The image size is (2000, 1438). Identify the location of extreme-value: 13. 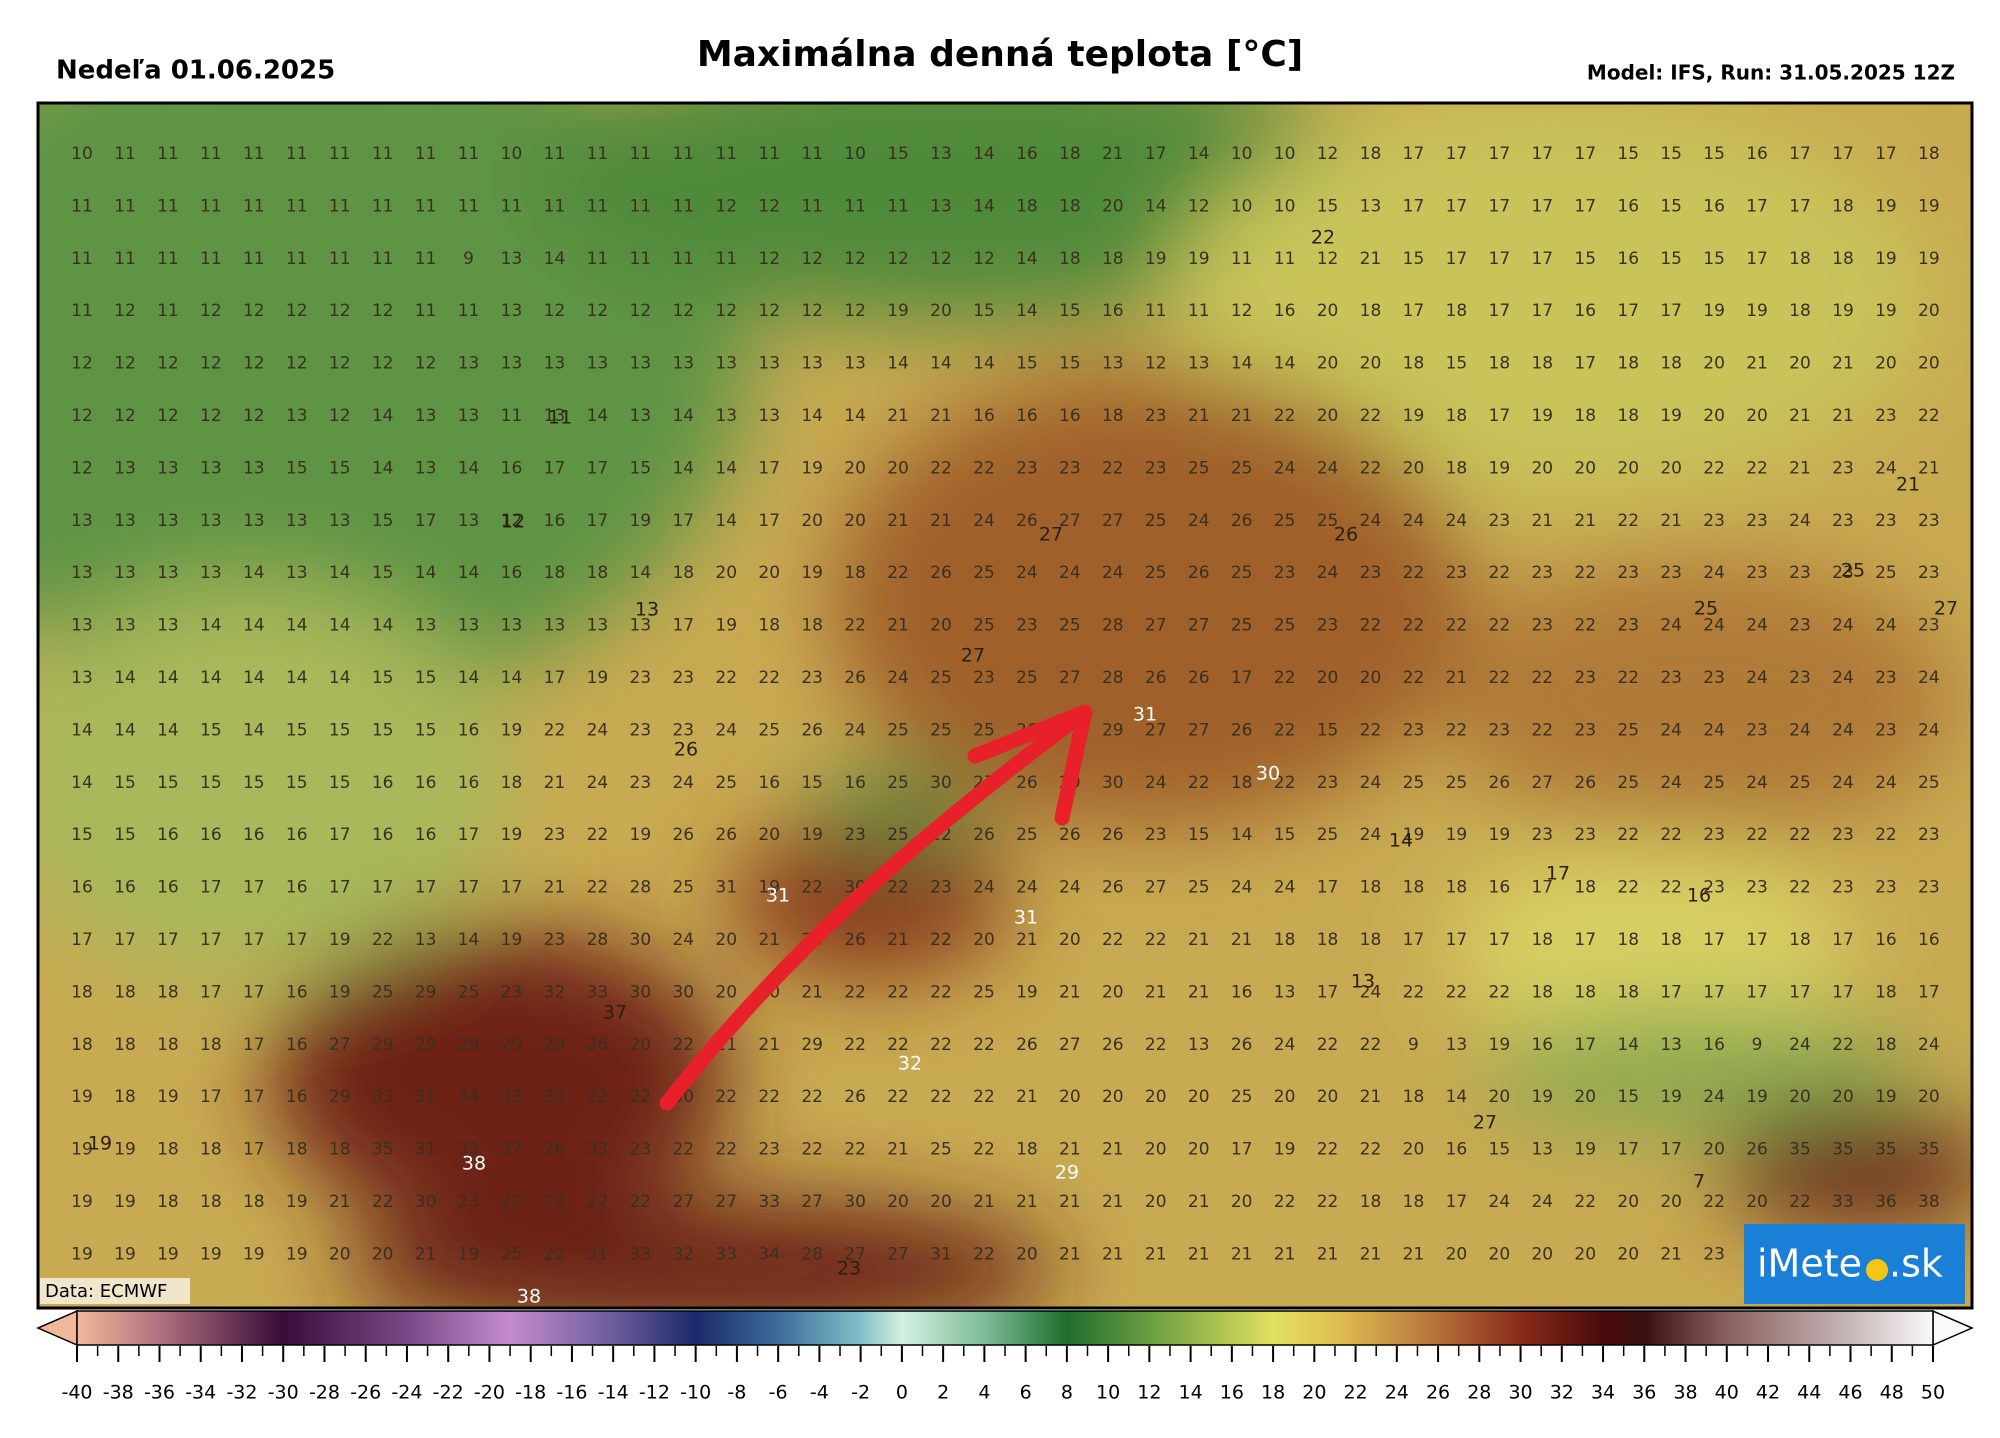
(1363, 982).